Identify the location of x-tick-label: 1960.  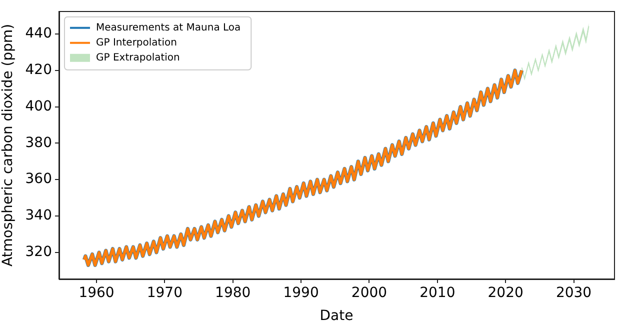
(96, 293).